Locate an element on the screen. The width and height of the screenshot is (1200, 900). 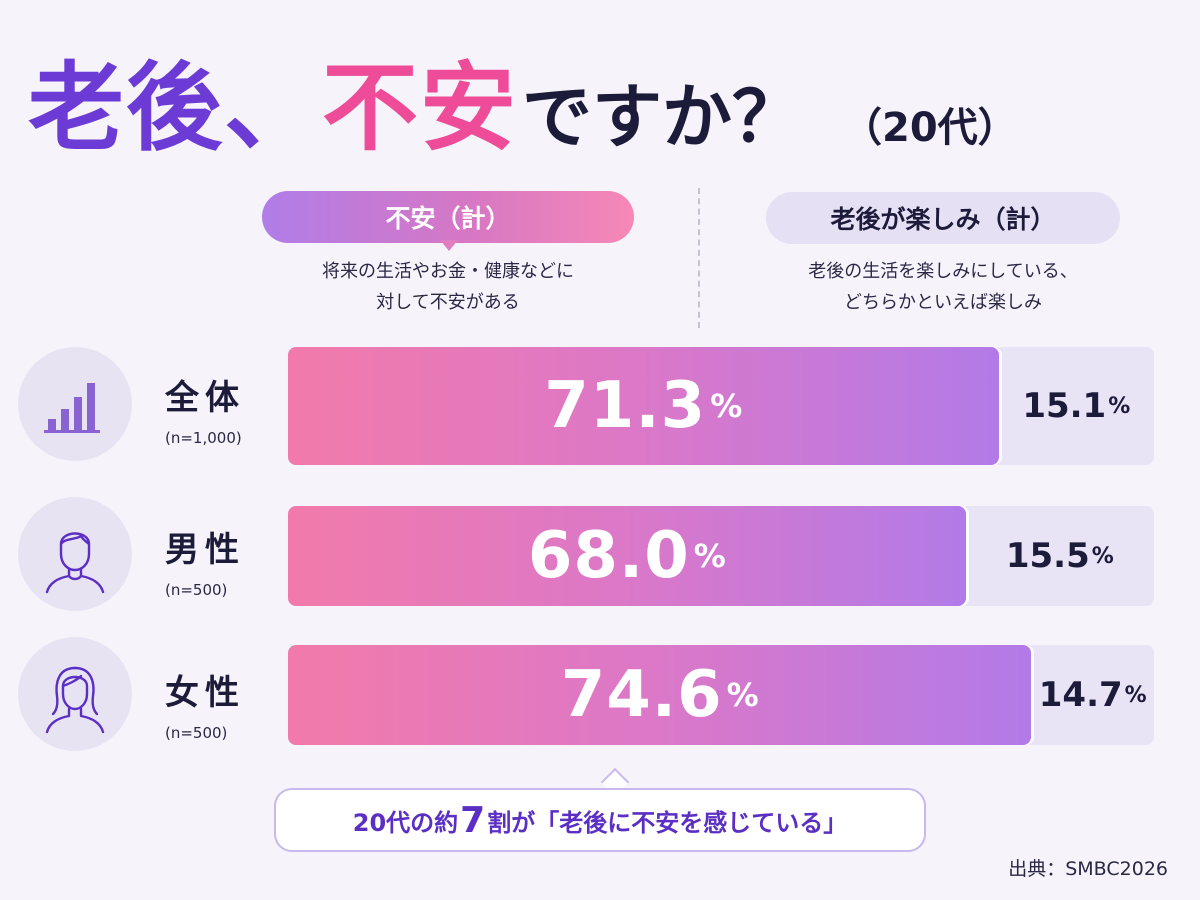
row-label-text: 全体 is located at coordinates (205, 398).